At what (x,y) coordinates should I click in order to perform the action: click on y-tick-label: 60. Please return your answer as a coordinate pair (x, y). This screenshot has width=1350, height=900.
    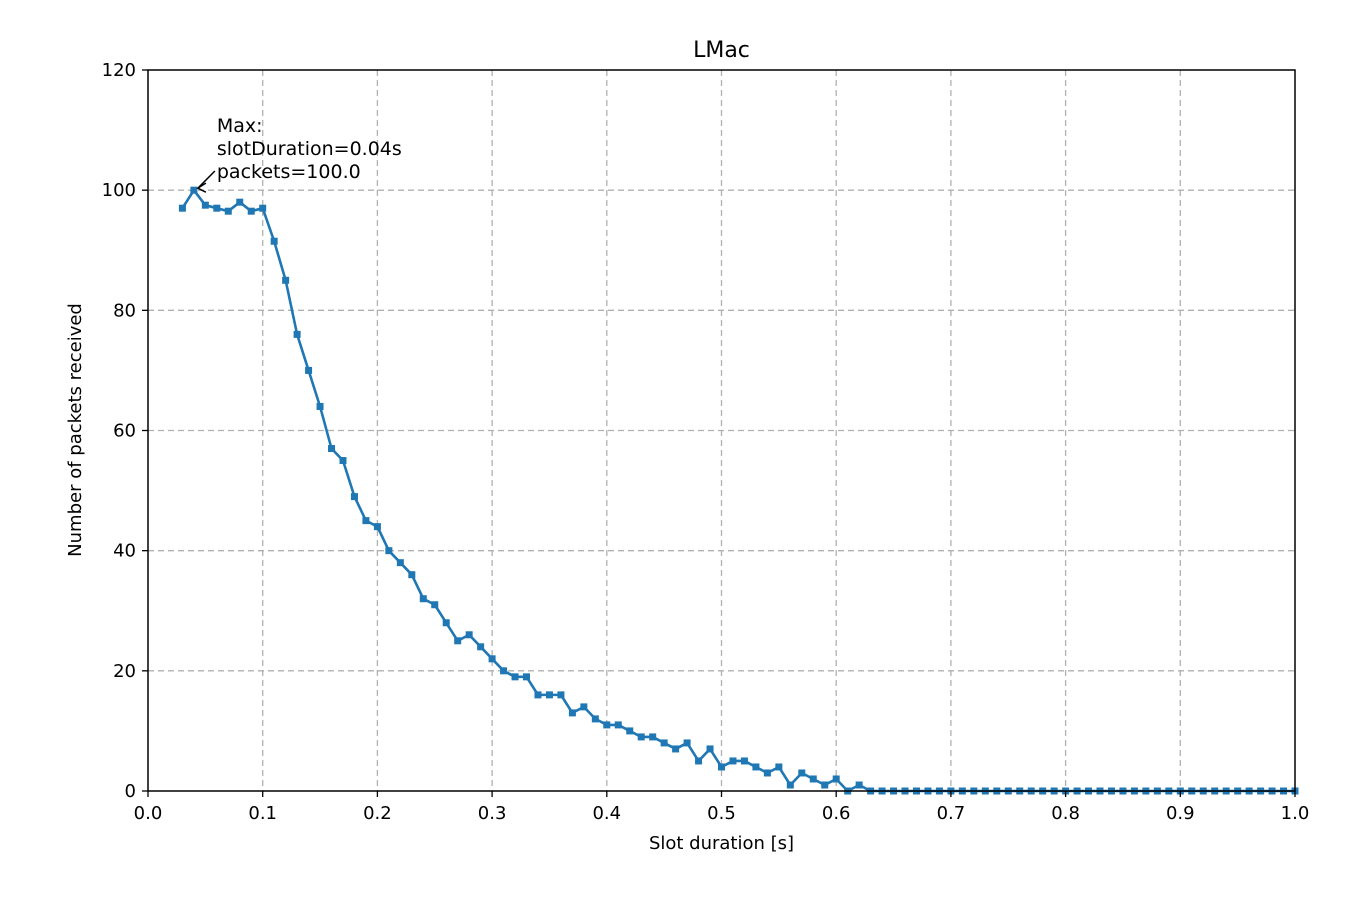
    Looking at the image, I should click on (124, 431).